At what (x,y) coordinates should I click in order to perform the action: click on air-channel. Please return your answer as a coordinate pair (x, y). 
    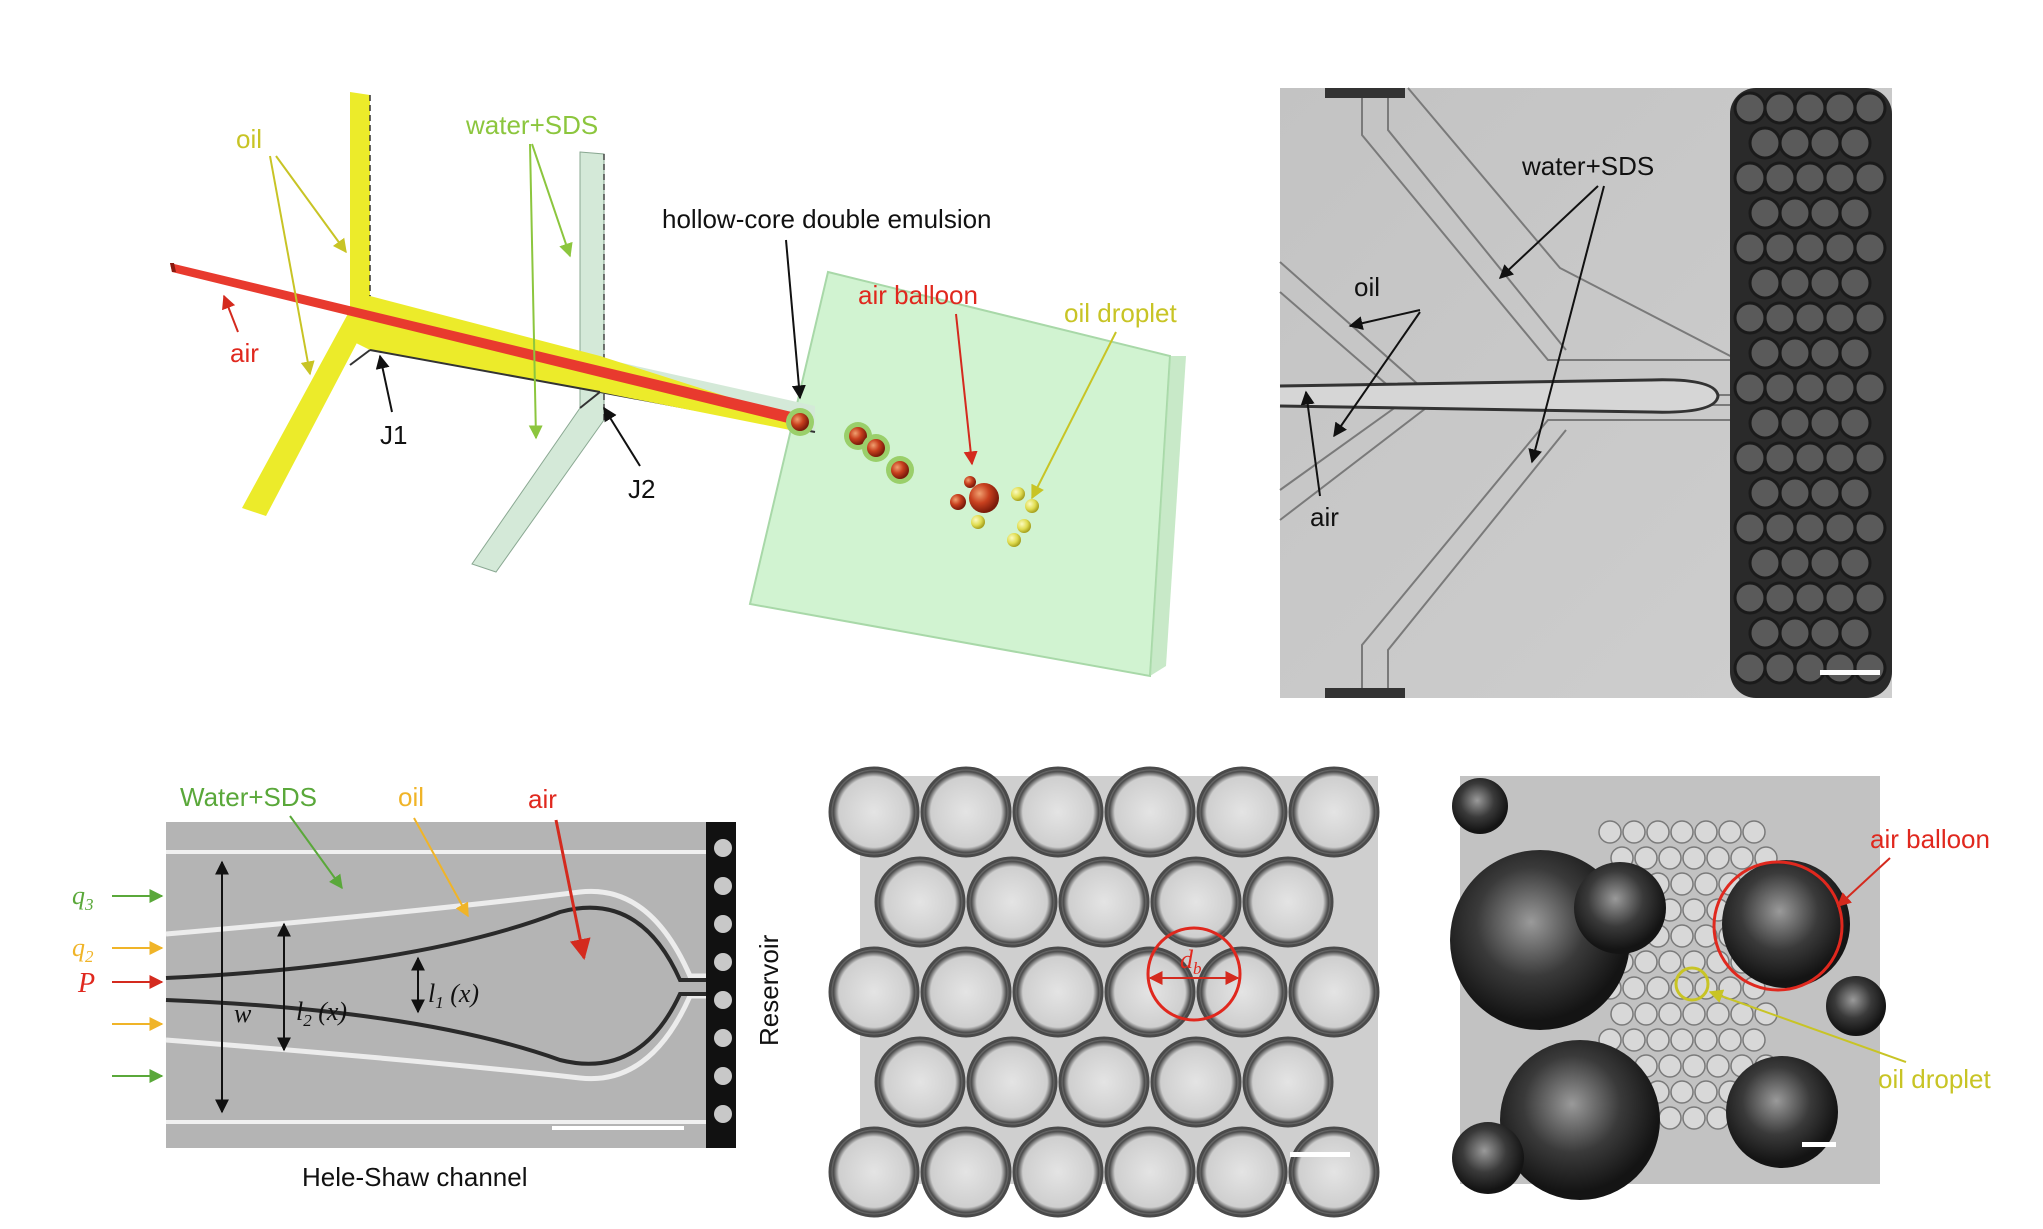
    Looking at the image, I should click on (485, 344).